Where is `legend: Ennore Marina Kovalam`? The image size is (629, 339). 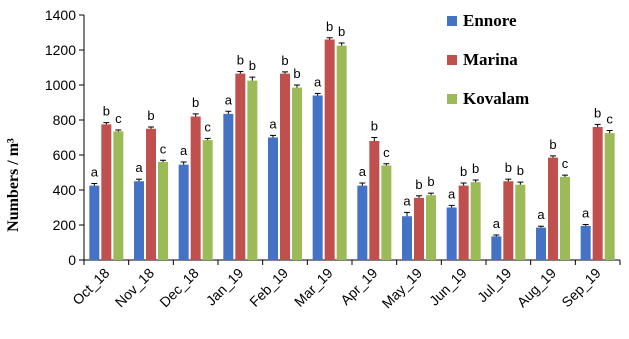
legend: Ennore Marina Kovalam is located at coordinates (488, 59).